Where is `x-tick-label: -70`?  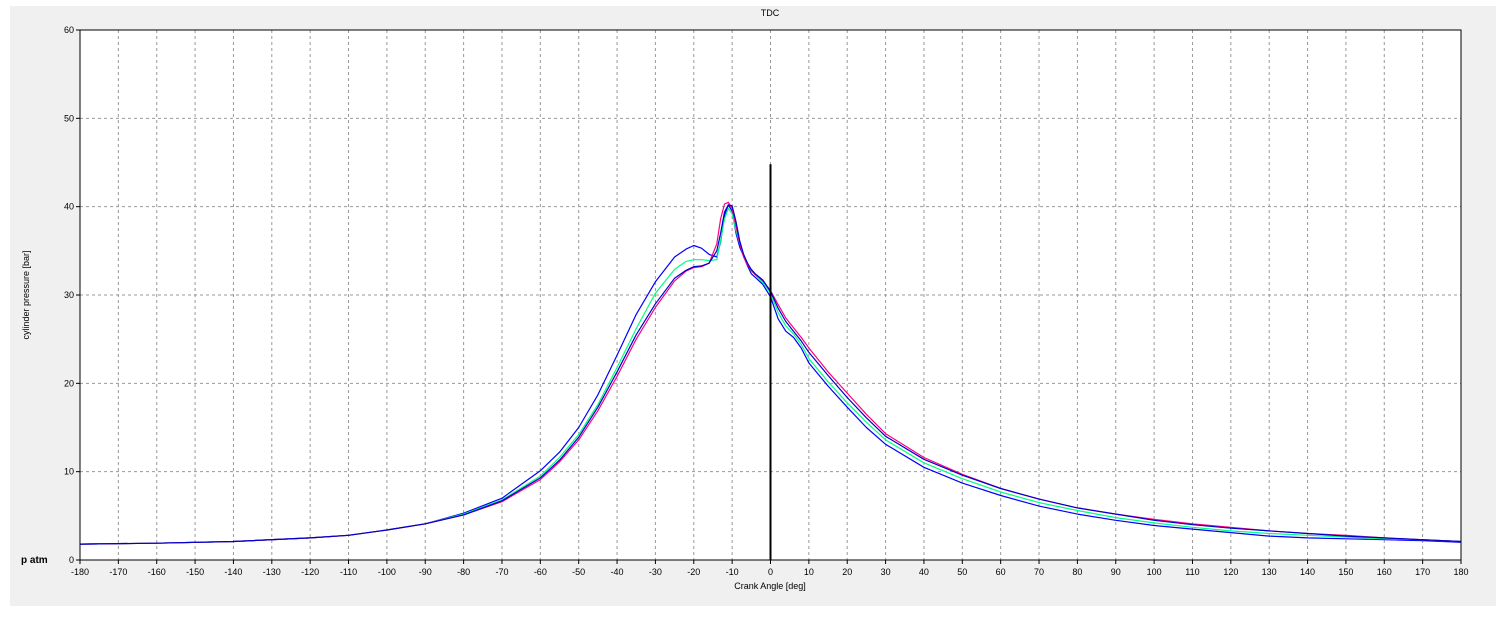 x-tick-label: -70 is located at coordinates (501, 572).